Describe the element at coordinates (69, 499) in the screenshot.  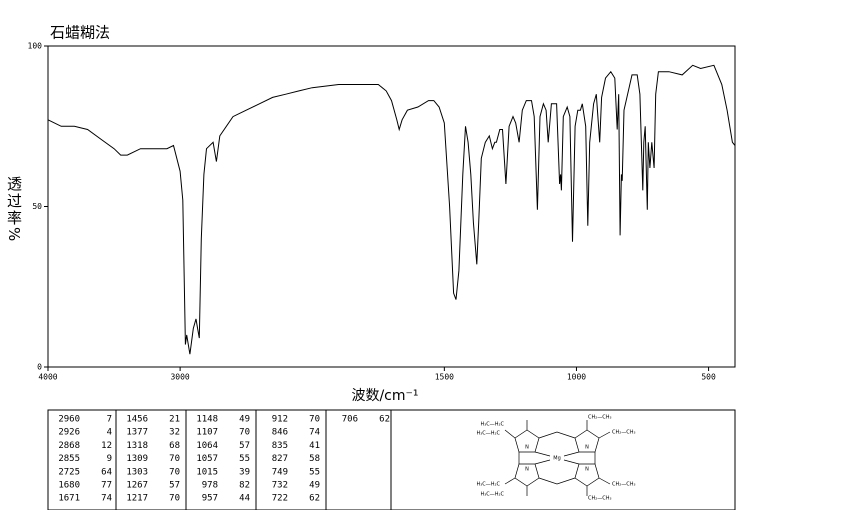
I see `peak-wavenumber: 1671` at that location.